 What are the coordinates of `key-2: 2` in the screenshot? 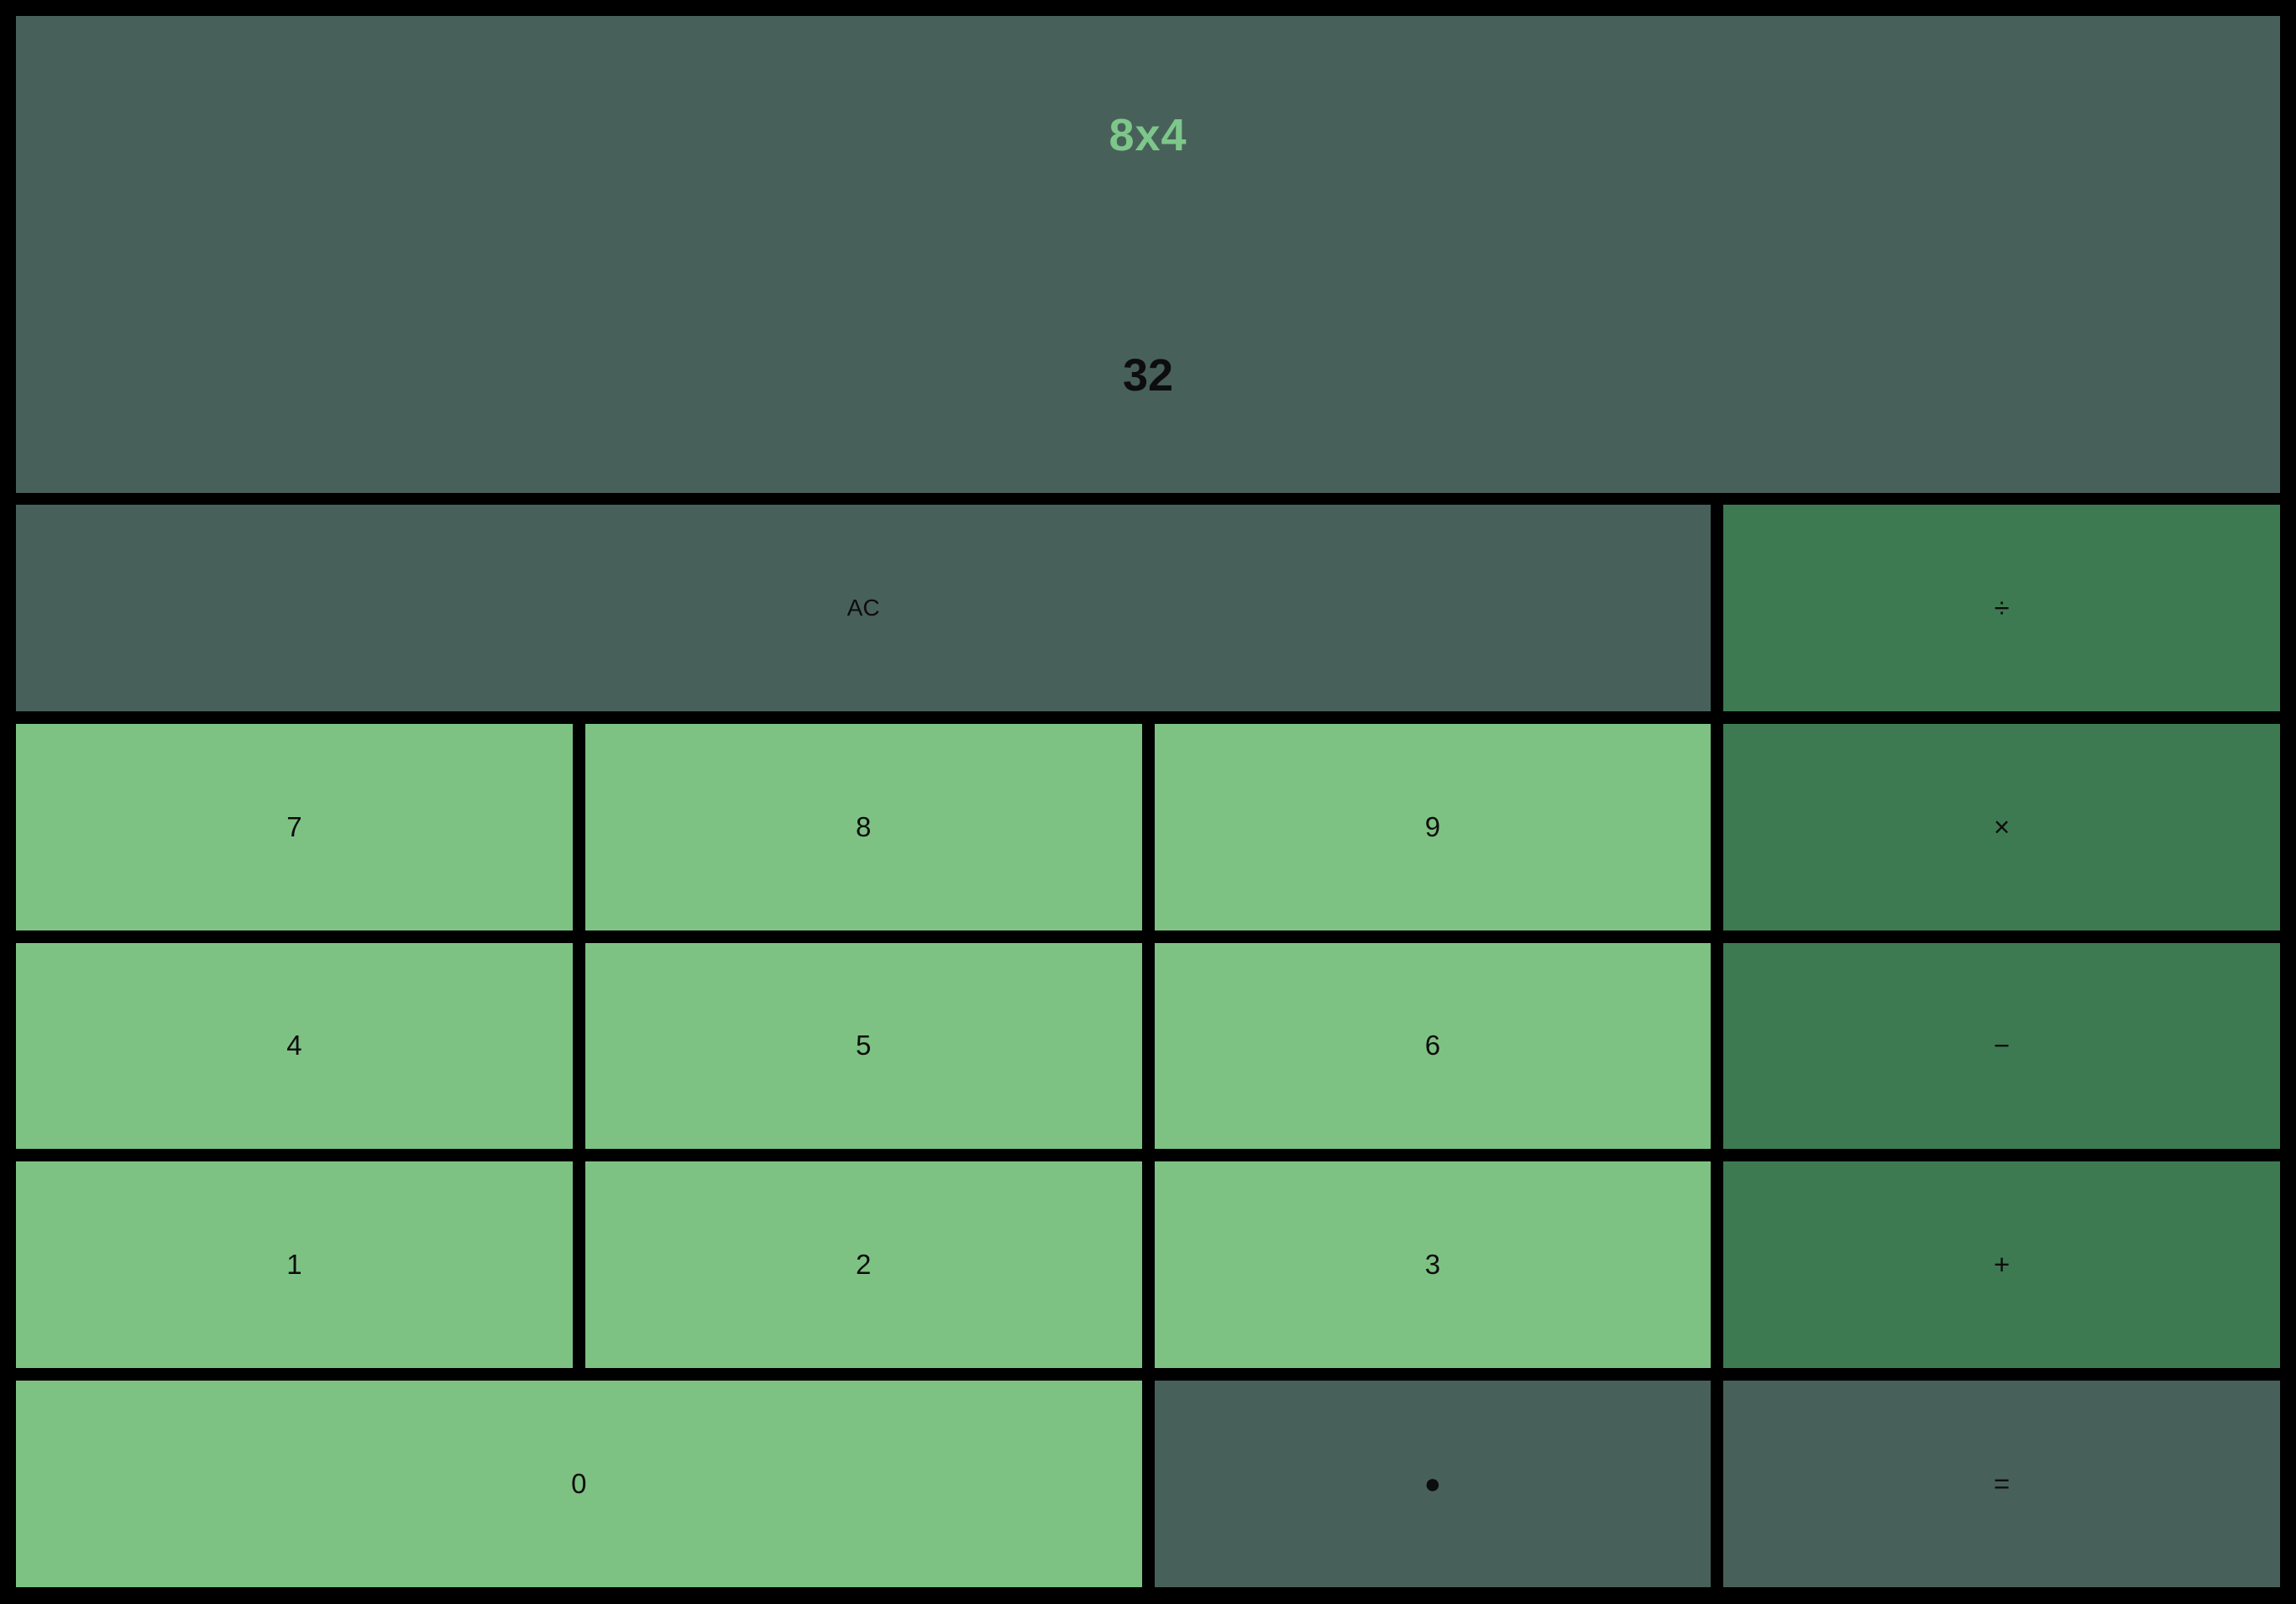 It's located at (863, 1265).